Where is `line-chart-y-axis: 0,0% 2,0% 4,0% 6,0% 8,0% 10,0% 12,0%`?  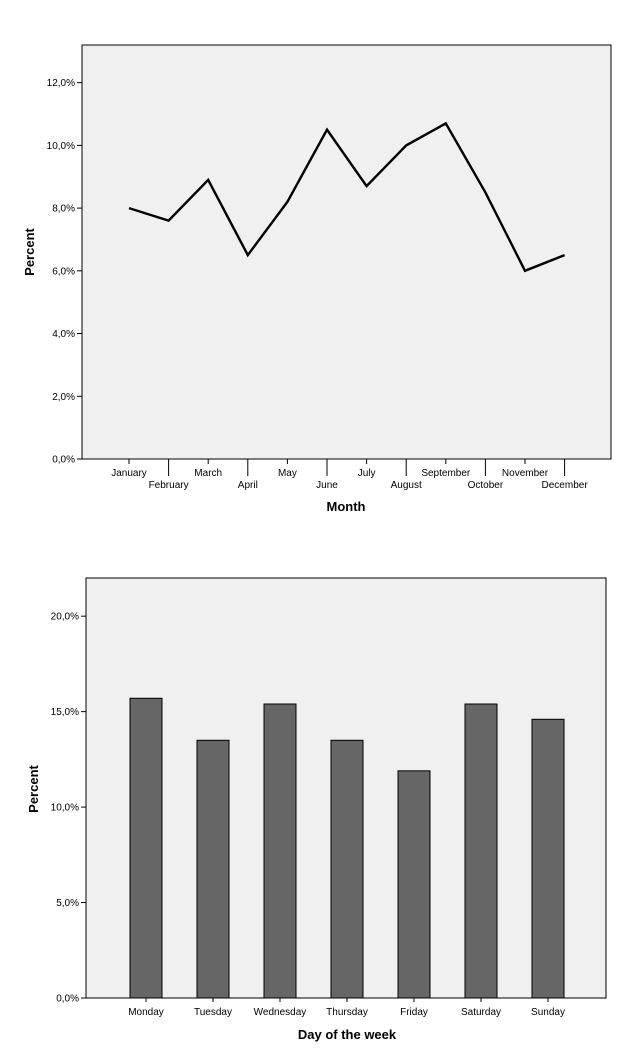 line-chart-y-axis: 0,0% 2,0% 4,0% 6,0% 8,0% 10,0% 12,0% is located at coordinates (64, 272).